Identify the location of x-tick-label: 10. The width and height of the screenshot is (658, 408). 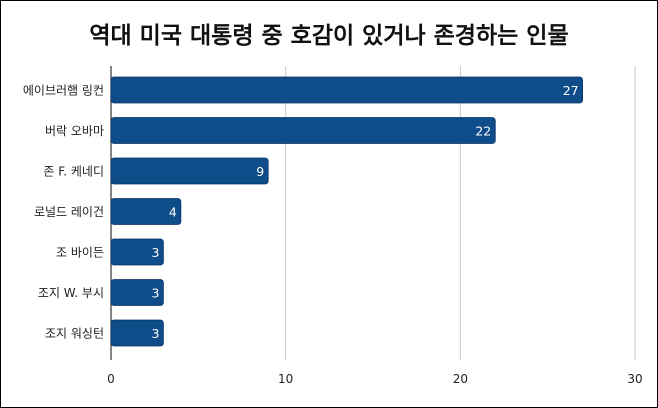
(285, 379).